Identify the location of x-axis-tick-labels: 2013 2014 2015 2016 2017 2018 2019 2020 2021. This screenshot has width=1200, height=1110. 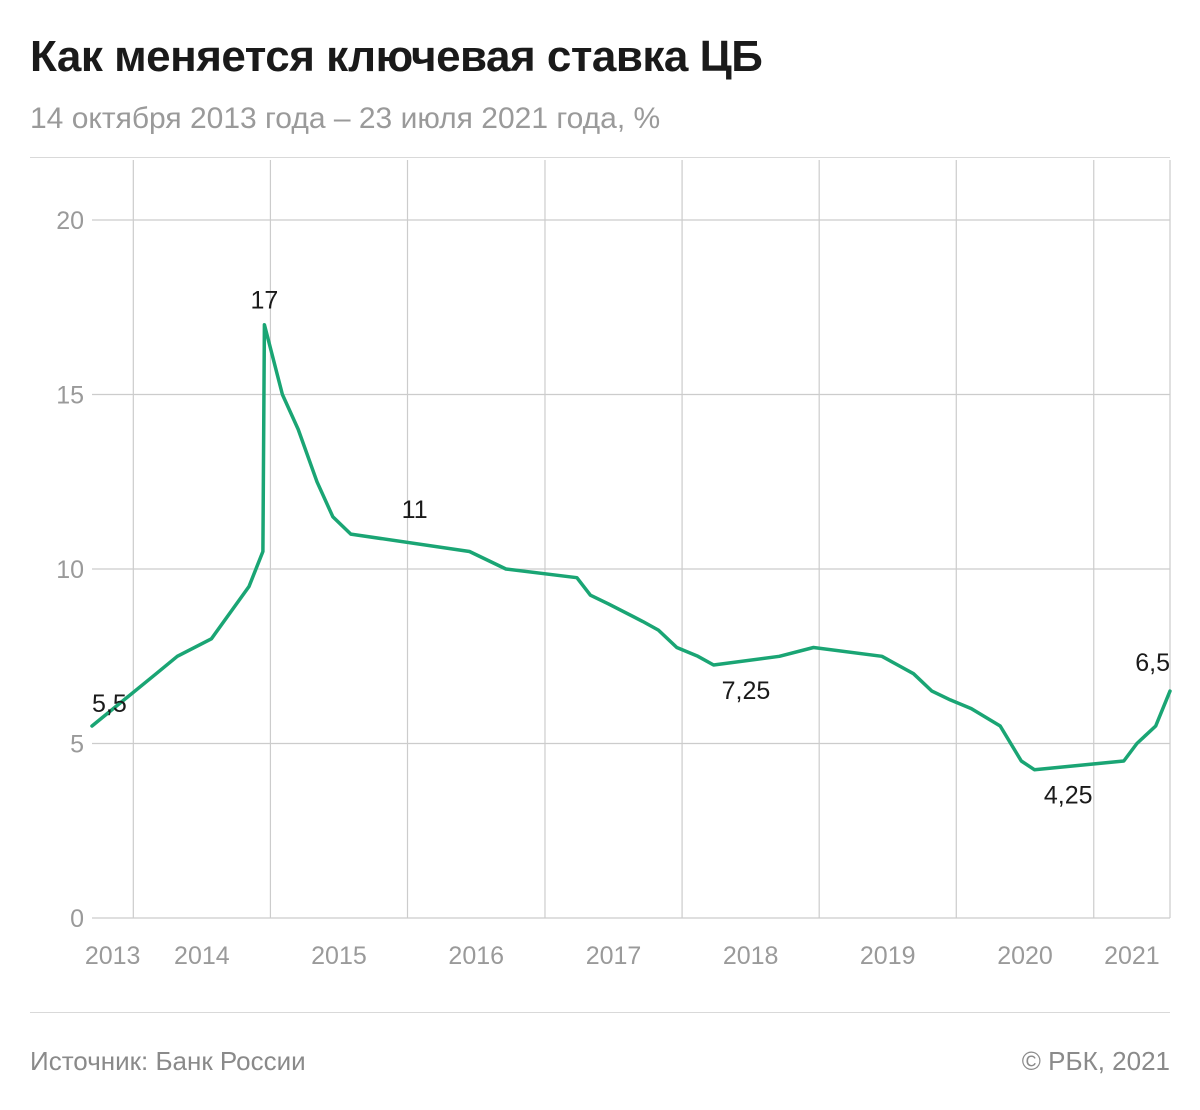
(622, 956).